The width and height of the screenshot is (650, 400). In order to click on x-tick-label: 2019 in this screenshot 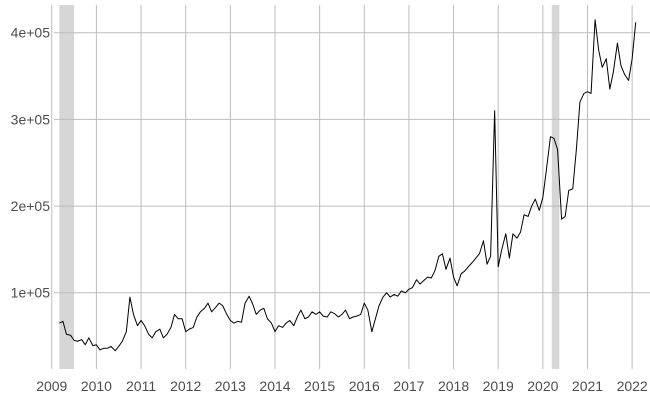, I will do `click(498, 386)`.